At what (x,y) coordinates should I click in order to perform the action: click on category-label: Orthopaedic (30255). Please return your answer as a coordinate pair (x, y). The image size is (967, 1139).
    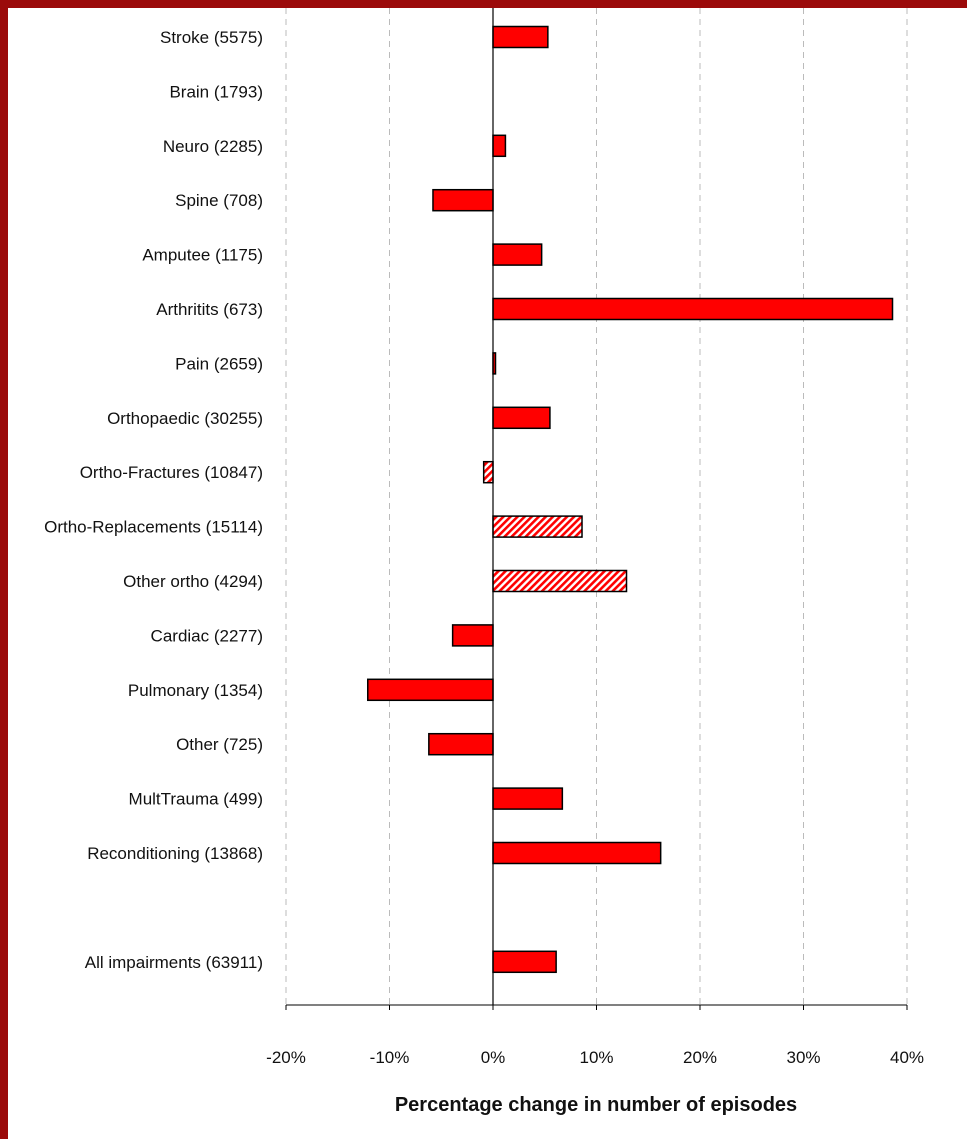
    Looking at the image, I should click on (185, 418).